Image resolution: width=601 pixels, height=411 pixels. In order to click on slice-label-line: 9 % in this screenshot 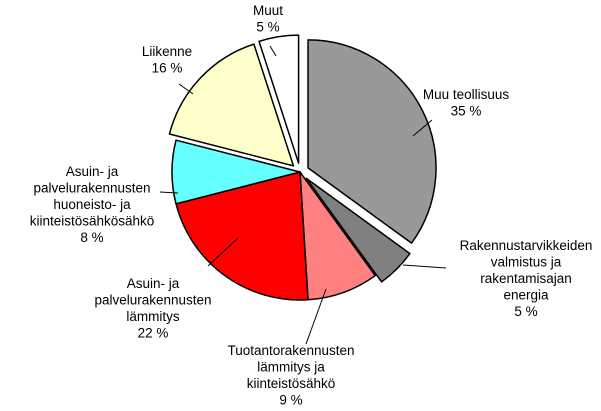, I will do `click(290, 400)`.